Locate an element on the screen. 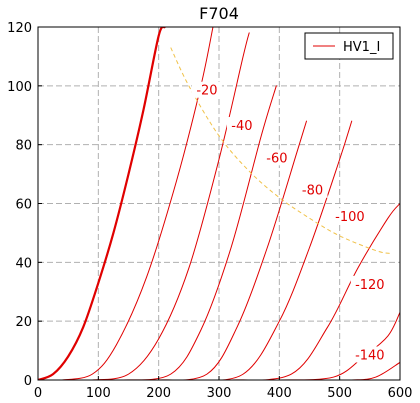 This screenshot has width=420, height=403. x-tick-label: 0 is located at coordinates (38, 393).